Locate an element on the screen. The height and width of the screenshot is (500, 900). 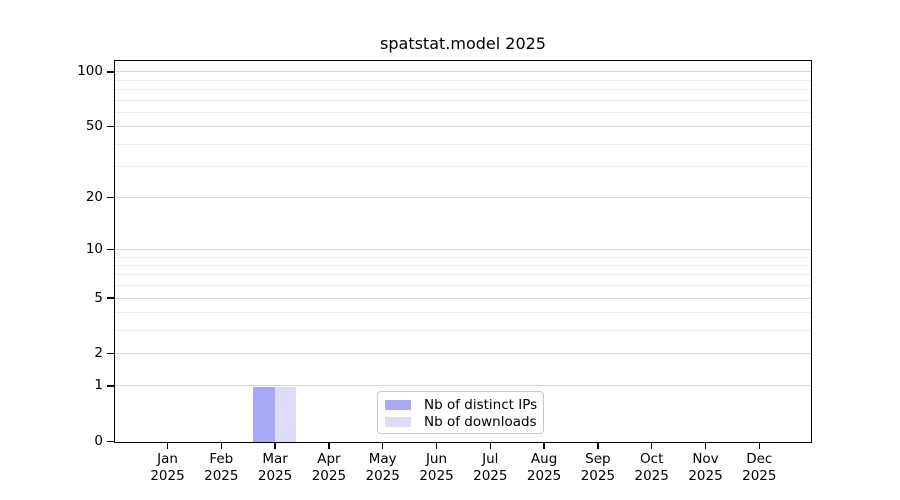
x-tick-label: May 2025 is located at coordinates (382, 467).